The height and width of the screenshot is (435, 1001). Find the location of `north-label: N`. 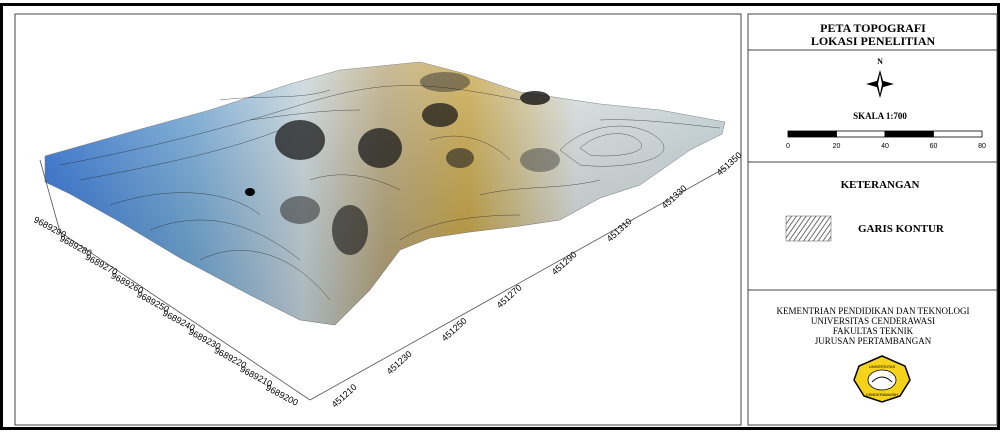

north-label: N is located at coordinates (880, 61).